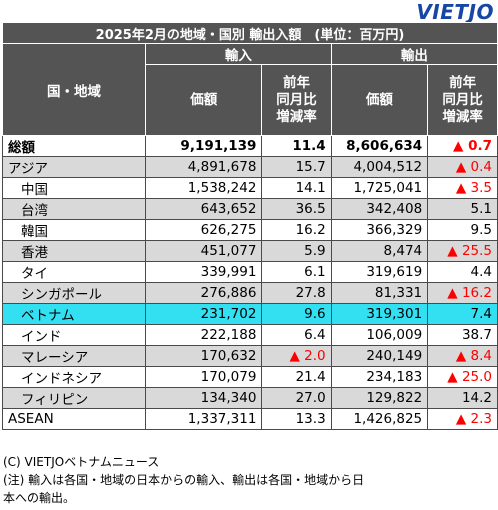  Describe the element at coordinates (379, 272) in the screenshot. I see `export-amount: 319,619` at that location.